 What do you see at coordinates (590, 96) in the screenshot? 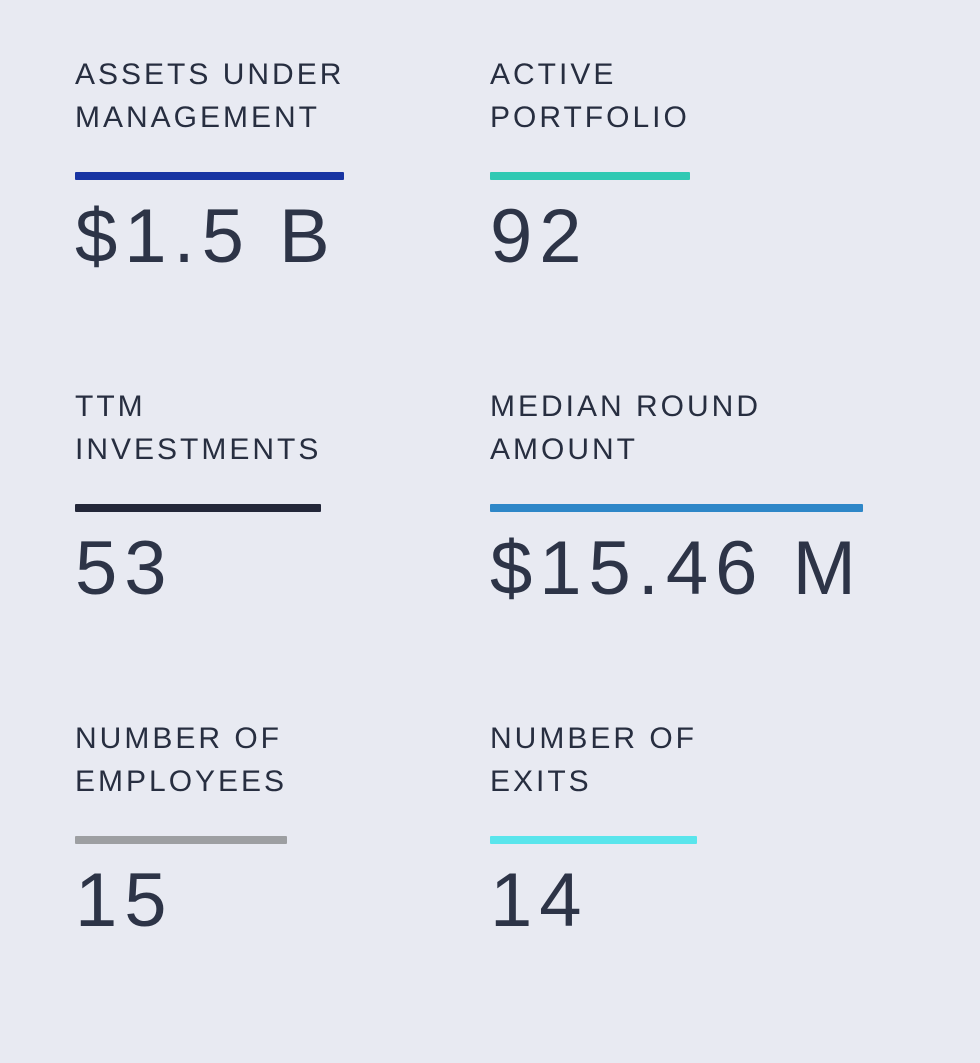
I see `stat-label: ACTIVE PORTFOLIO` at bounding box center [590, 96].